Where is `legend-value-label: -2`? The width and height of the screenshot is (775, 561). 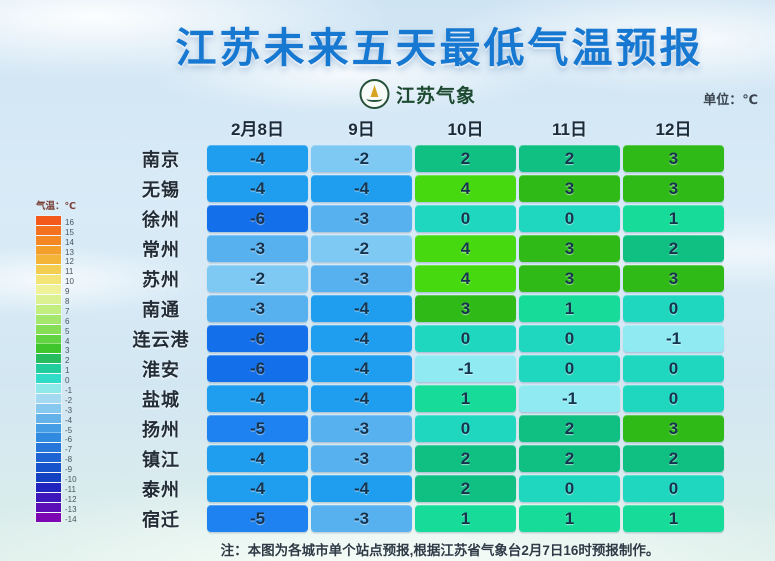
legend-value-label: -2 is located at coordinates (69, 400).